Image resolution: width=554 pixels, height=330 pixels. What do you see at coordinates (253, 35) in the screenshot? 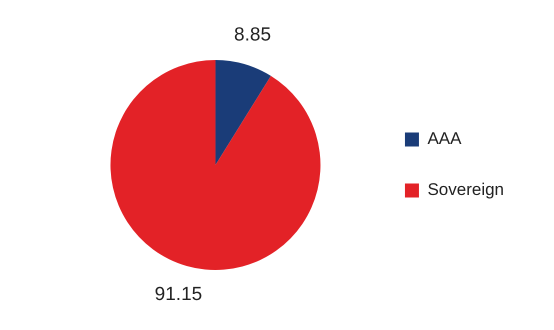
I see `data-label: 8.85` at bounding box center [253, 35].